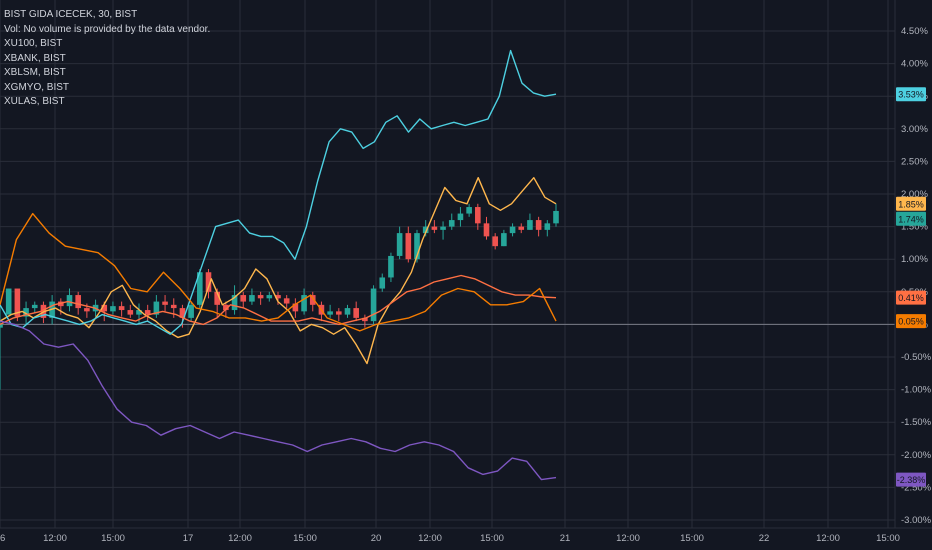 The height and width of the screenshot is (550, 932). Describe the element at coordinates (37, 87) in the screenshot. I see `legend-symbol-xgmyo: XGMYO, BIST` at that location.